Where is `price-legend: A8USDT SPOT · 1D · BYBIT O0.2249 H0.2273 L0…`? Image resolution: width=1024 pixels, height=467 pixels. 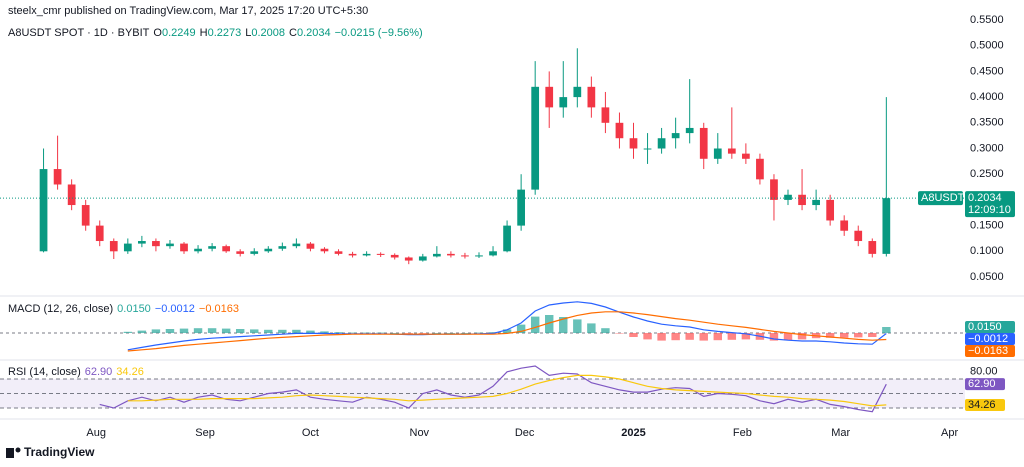
price-legend: A8USDT SPOT · 1D · BYBIT O0.2249 H0.2273 L0… is located at coordinates (217, 33).